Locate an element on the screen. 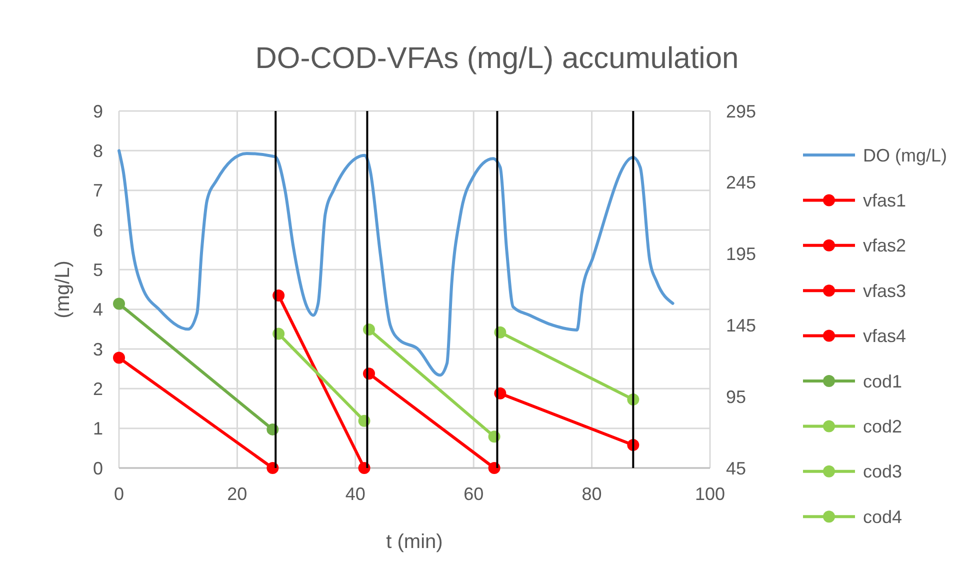 This screenshot has width=976, height=580. x-tick-label: 20 is located at coordinates (237, 494).